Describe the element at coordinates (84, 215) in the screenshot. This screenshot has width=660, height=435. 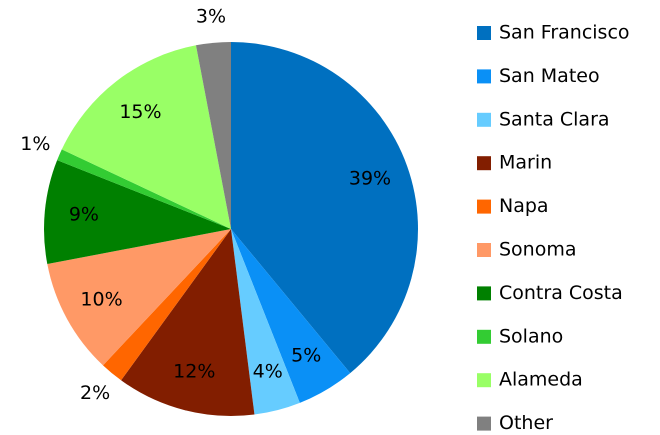
I see `data-label: 9%` at that location.